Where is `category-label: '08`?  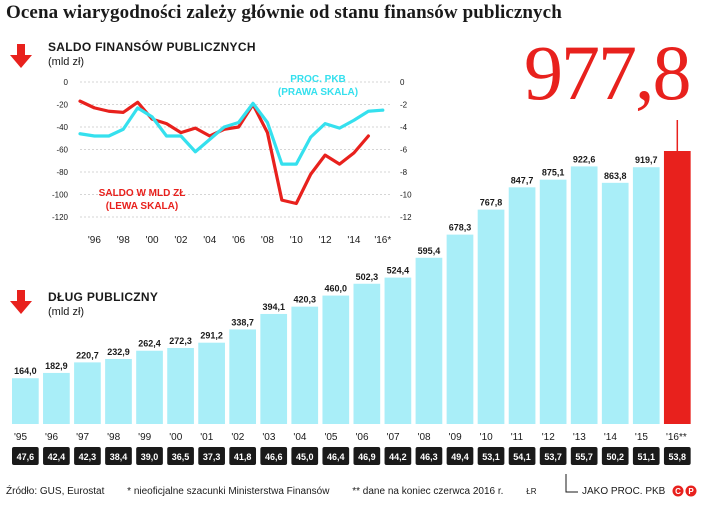 category-label: '08 is located at coordinates (424, 437).